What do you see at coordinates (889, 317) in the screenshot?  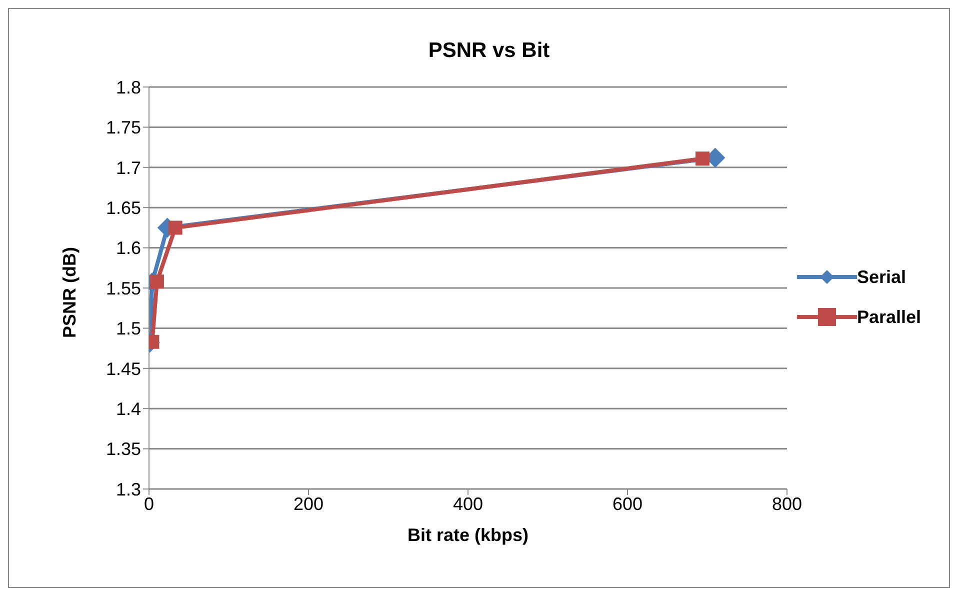 I see `legend-label: Parallel` at bounding box center [889, 317].